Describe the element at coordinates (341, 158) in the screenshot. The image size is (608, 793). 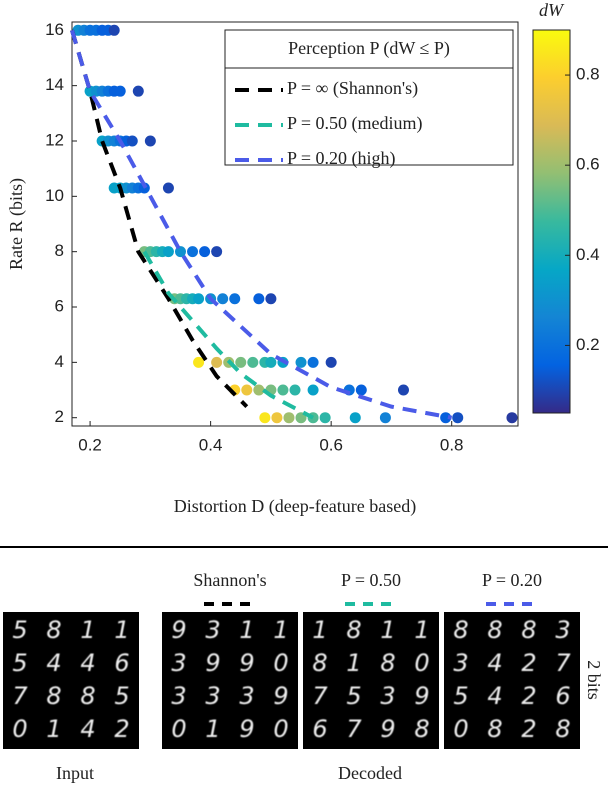
I see `legend-label: P = 0.20 (high)` at that location.